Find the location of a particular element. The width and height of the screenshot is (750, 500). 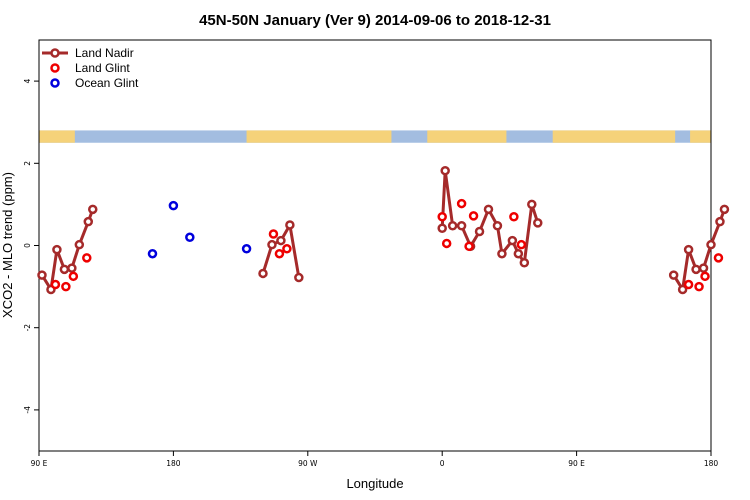

y-tick-label: -2 is located at coordinates (27, 328).